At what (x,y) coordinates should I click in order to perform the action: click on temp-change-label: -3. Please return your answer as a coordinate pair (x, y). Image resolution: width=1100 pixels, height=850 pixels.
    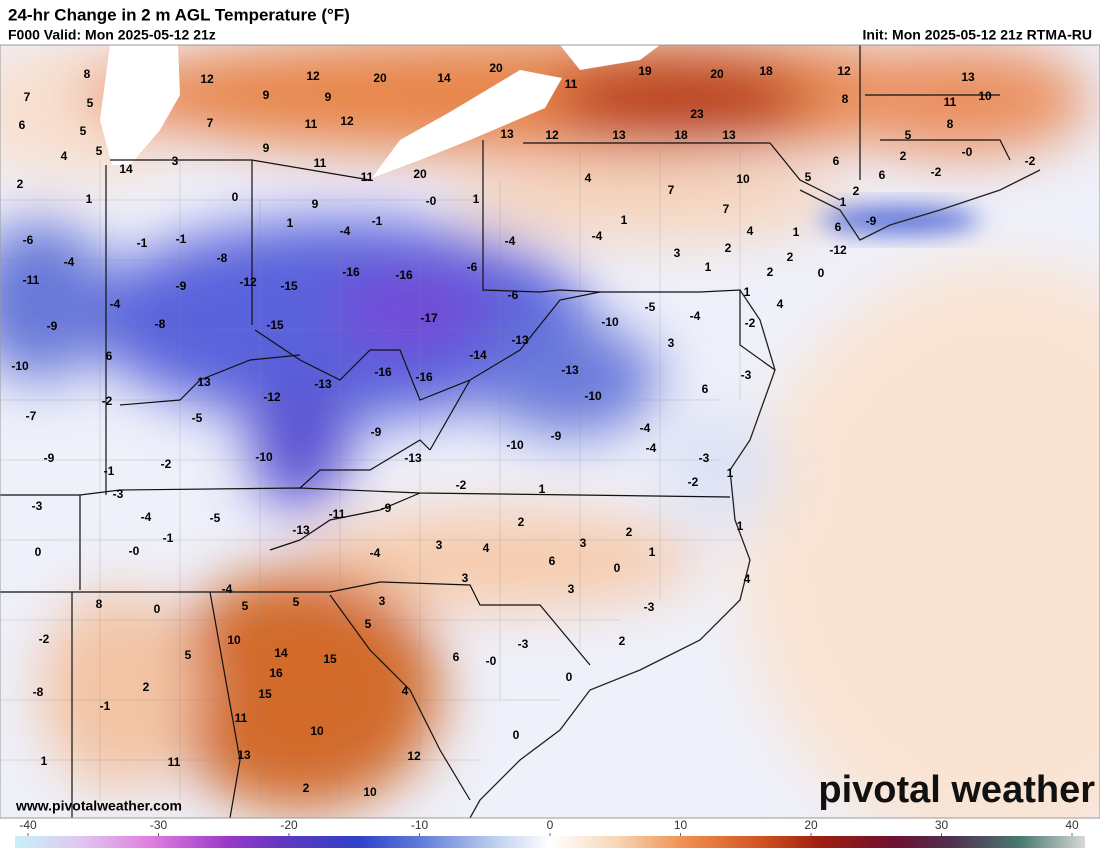
    Looking at the image, I should click on (523, 644).